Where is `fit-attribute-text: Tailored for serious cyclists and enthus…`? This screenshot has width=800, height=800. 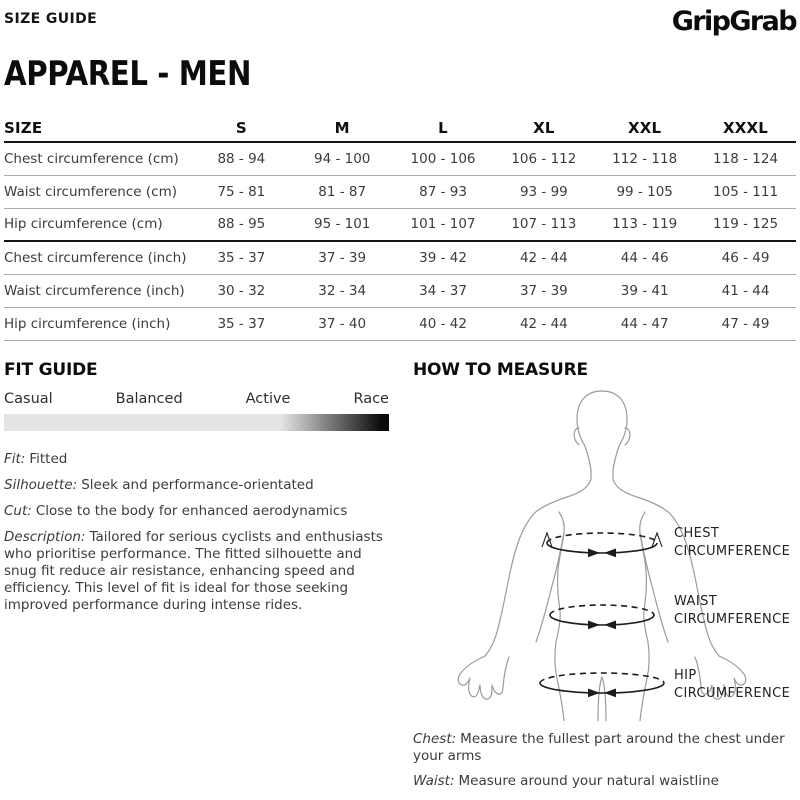 fit-attribute-text: Tailored for serious cyclists and enthus… is located at coordinates (193, 570).